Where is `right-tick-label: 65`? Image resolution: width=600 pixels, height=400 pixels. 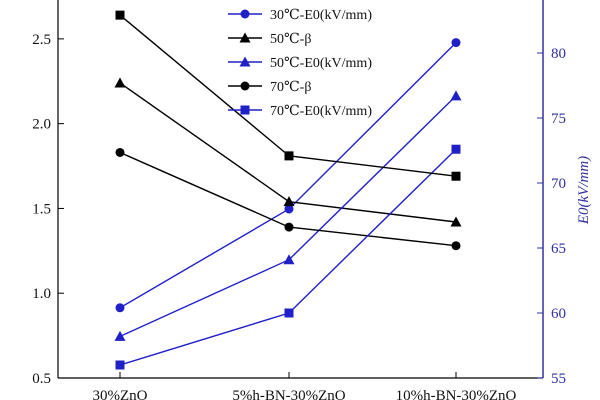 right-tick-label: 65 is located at coordinates (558, 249).